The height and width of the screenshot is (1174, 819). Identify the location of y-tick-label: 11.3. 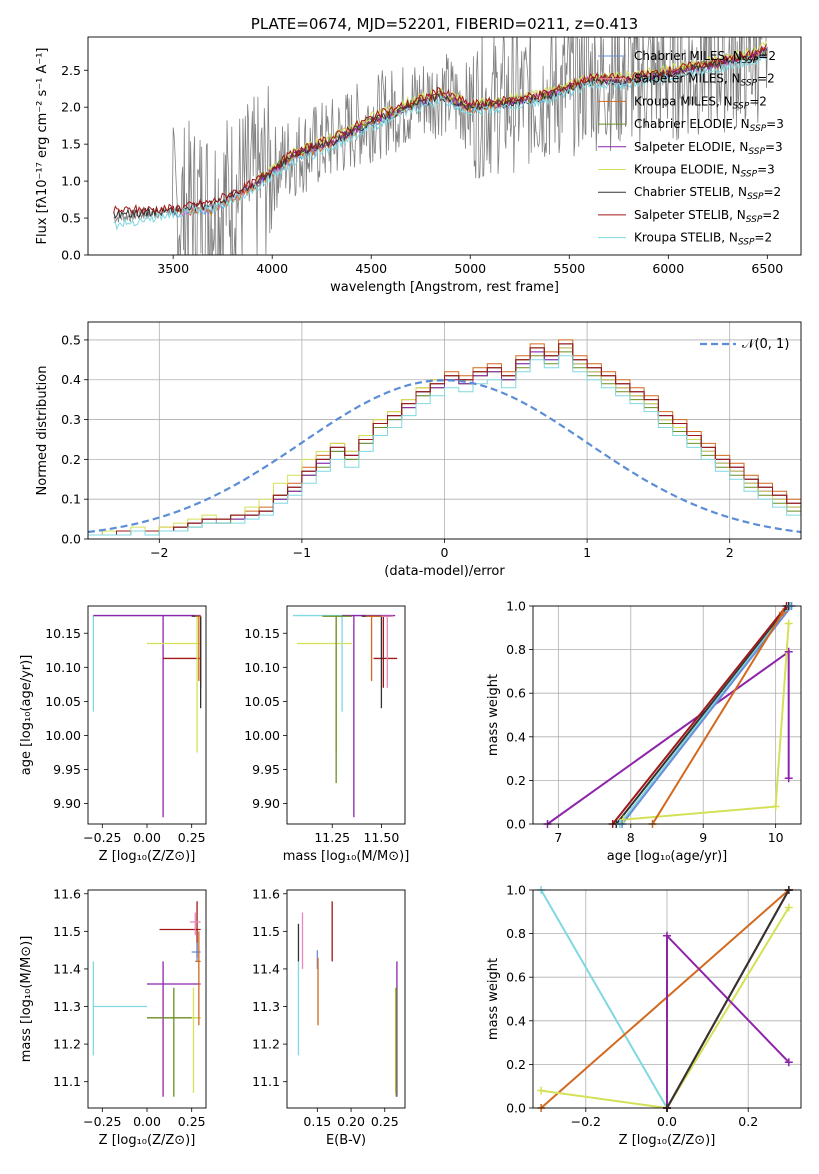
(67, 1006).